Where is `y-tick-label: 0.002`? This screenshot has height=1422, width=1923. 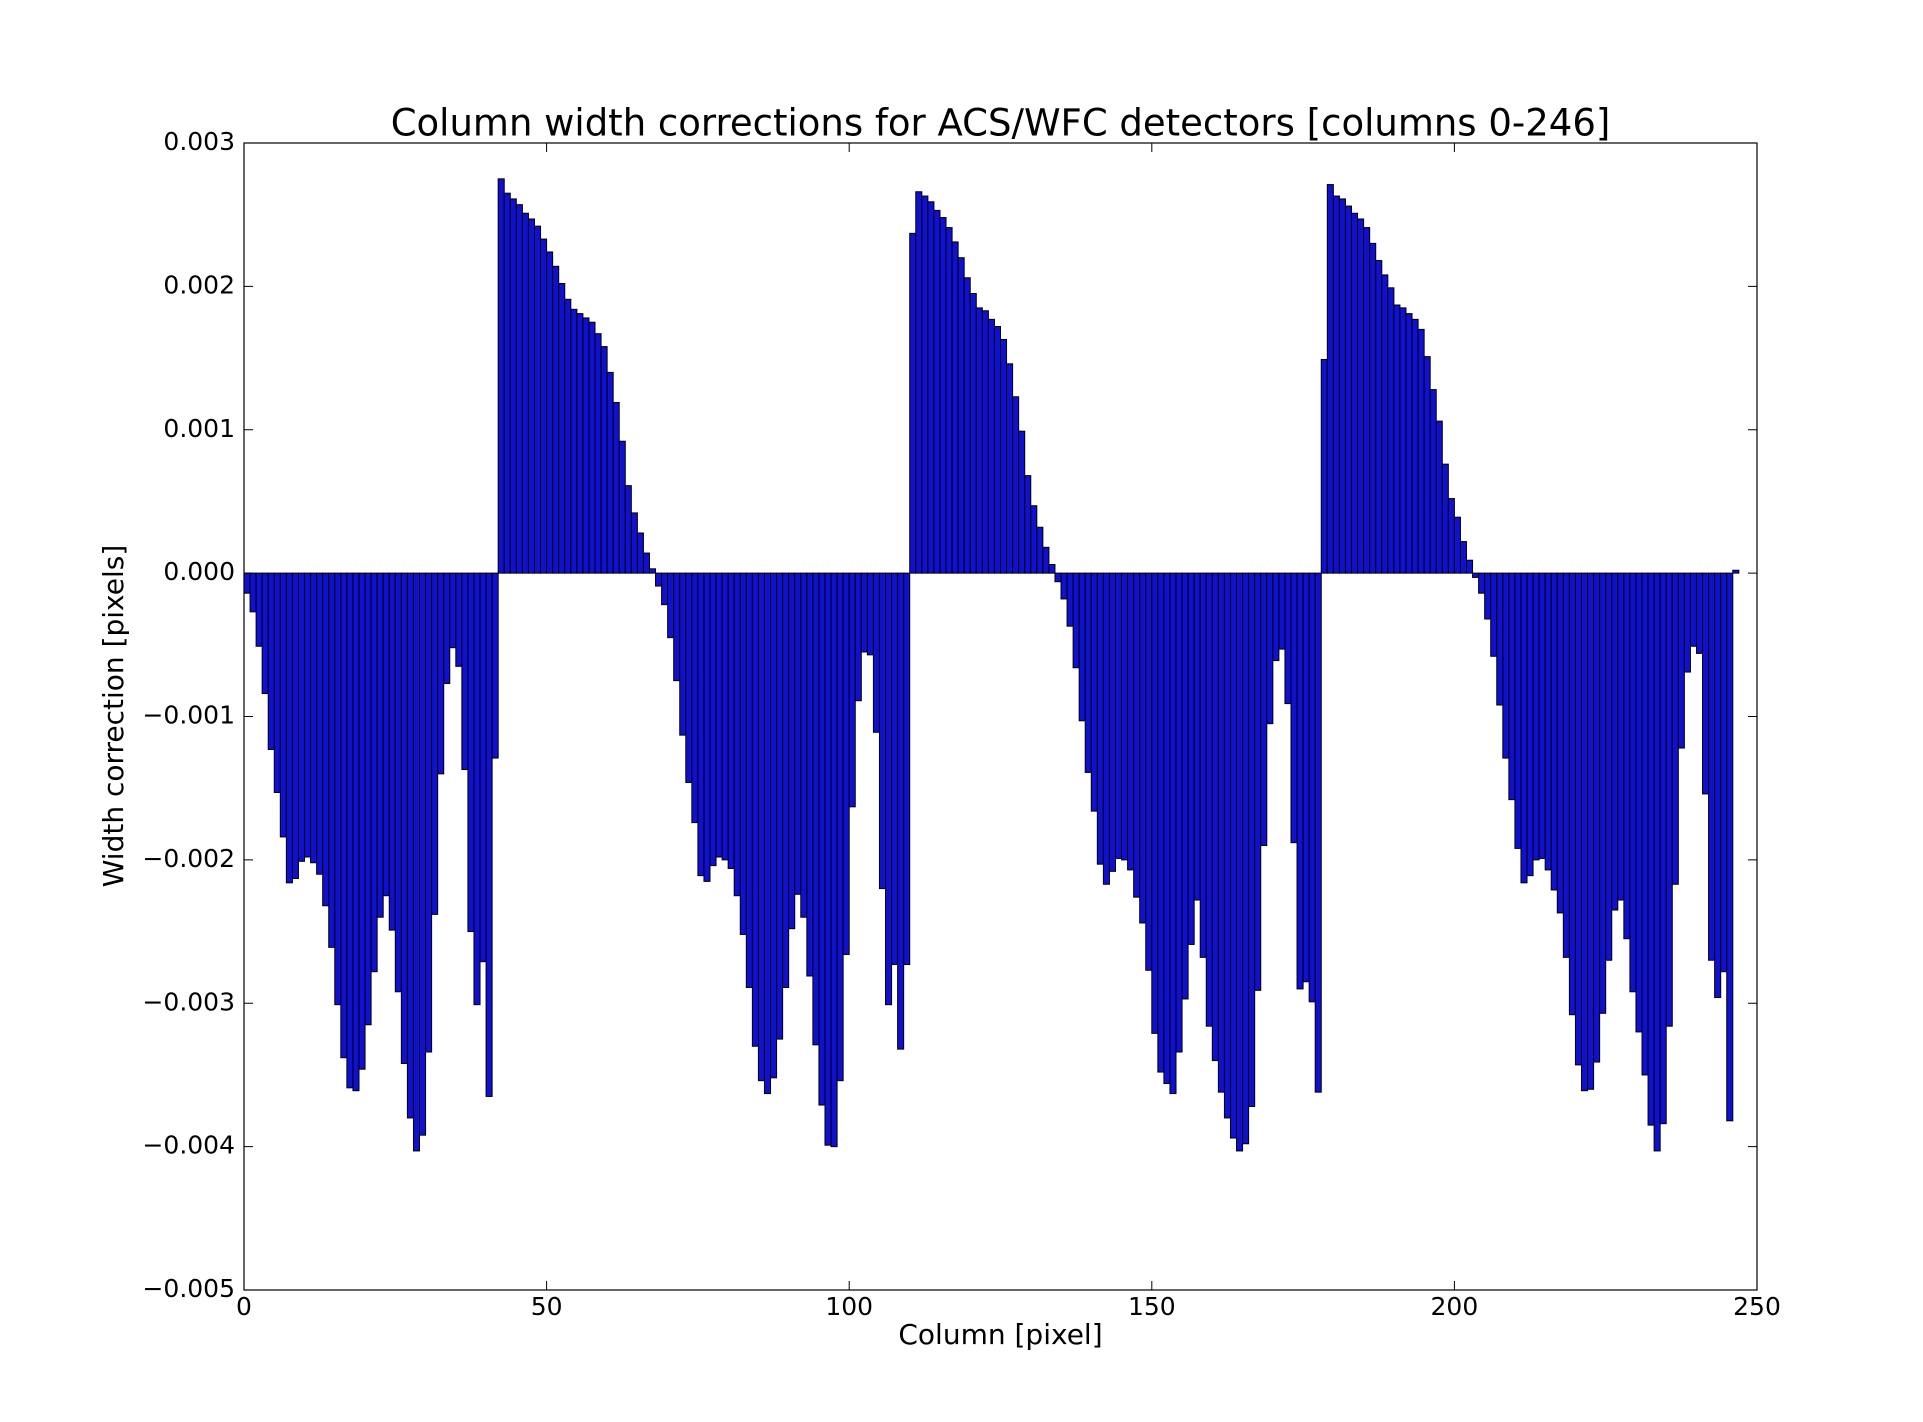
y-tick-label: 0.002 is located at coordinates (199, 284).